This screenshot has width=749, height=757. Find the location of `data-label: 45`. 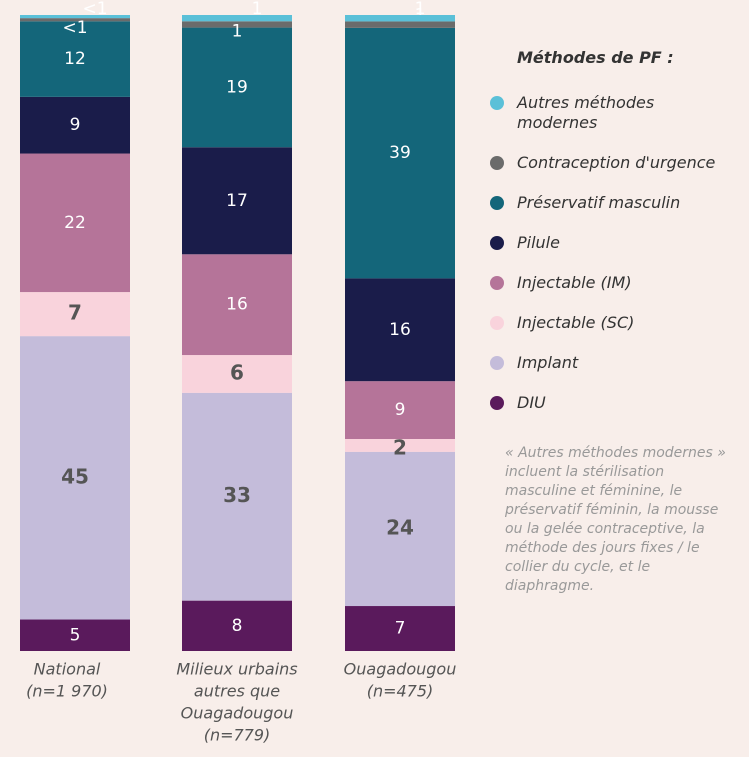

data-label: 45 is located at coordinates (75, 476).